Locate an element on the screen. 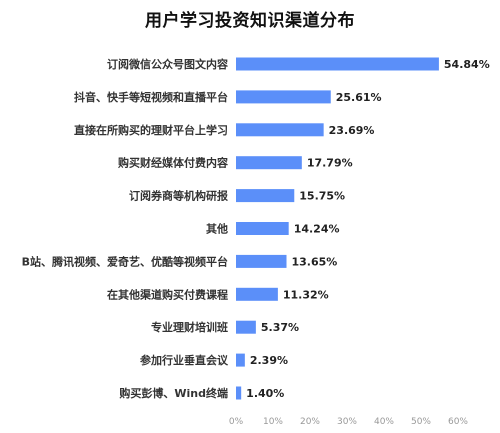 This screenshot has width=500, height=433. category-label: 专业理财培训班 is located at coordinates (189, 327).